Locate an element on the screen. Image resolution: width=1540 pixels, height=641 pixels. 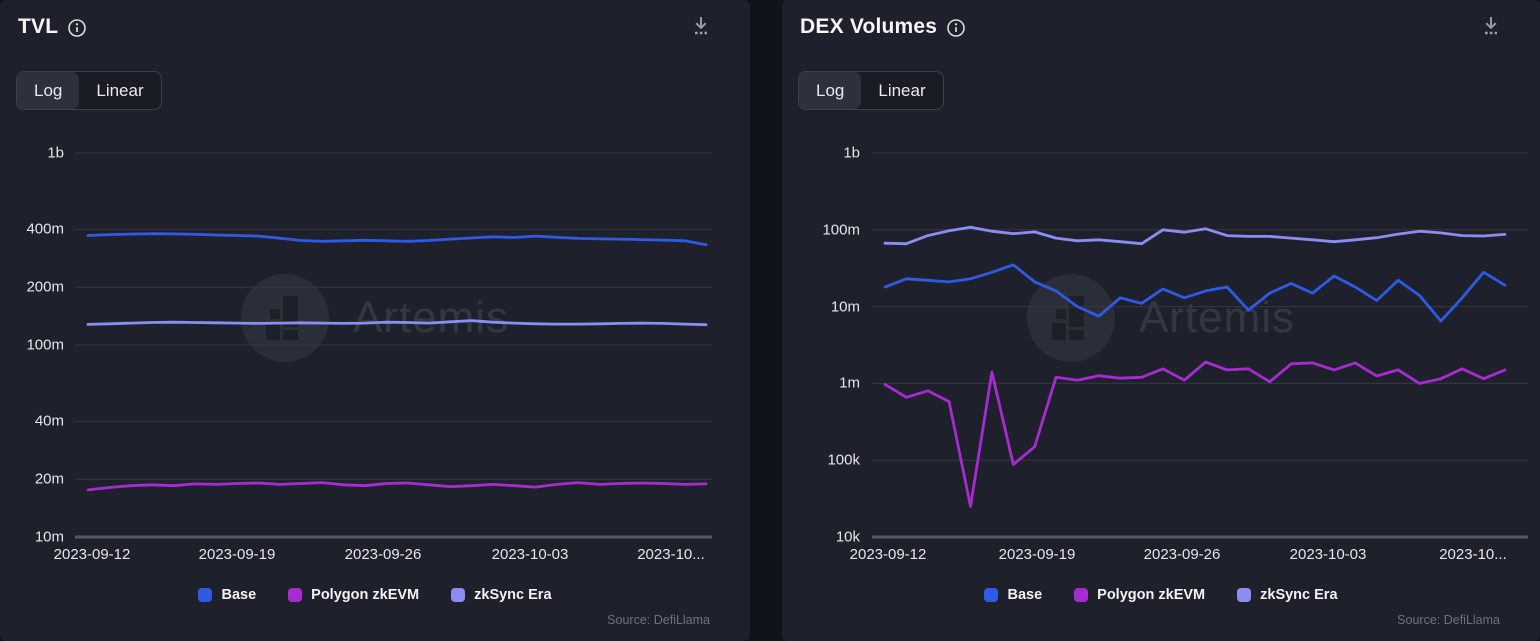
y-axis-tick-label: 1m is located at coordinates (849, 383).